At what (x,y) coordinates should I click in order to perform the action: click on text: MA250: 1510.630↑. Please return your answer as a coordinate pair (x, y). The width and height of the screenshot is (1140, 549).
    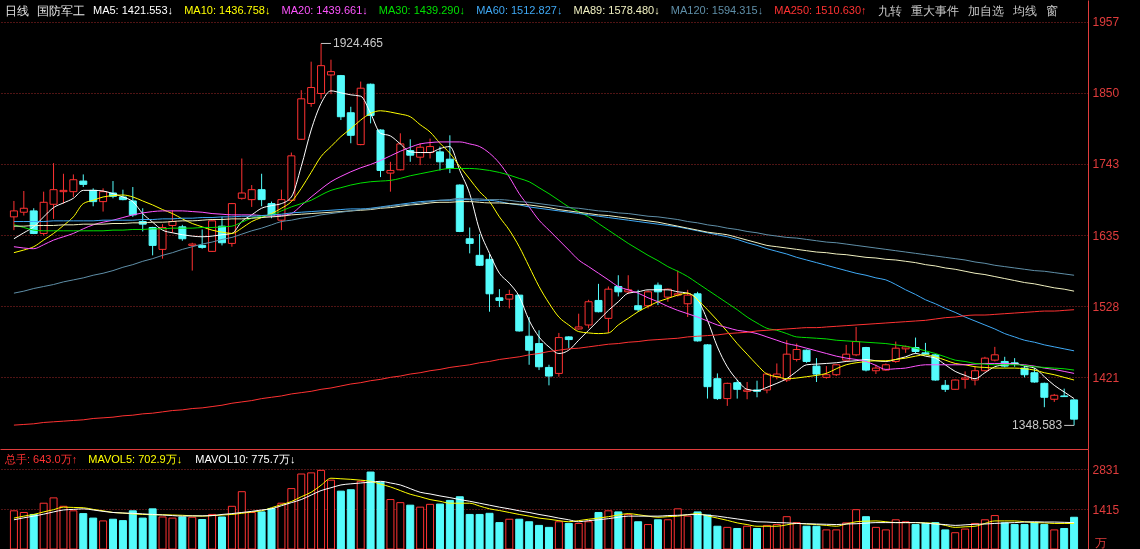
    Looking at the image, I should click on (820, 10).